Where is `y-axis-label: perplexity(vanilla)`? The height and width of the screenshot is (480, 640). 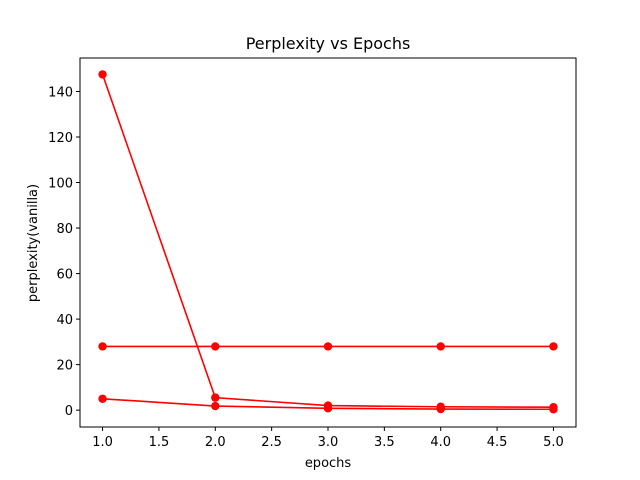 y-axis-label: perplexity(vanilla) is located at coordinates (33, 243).